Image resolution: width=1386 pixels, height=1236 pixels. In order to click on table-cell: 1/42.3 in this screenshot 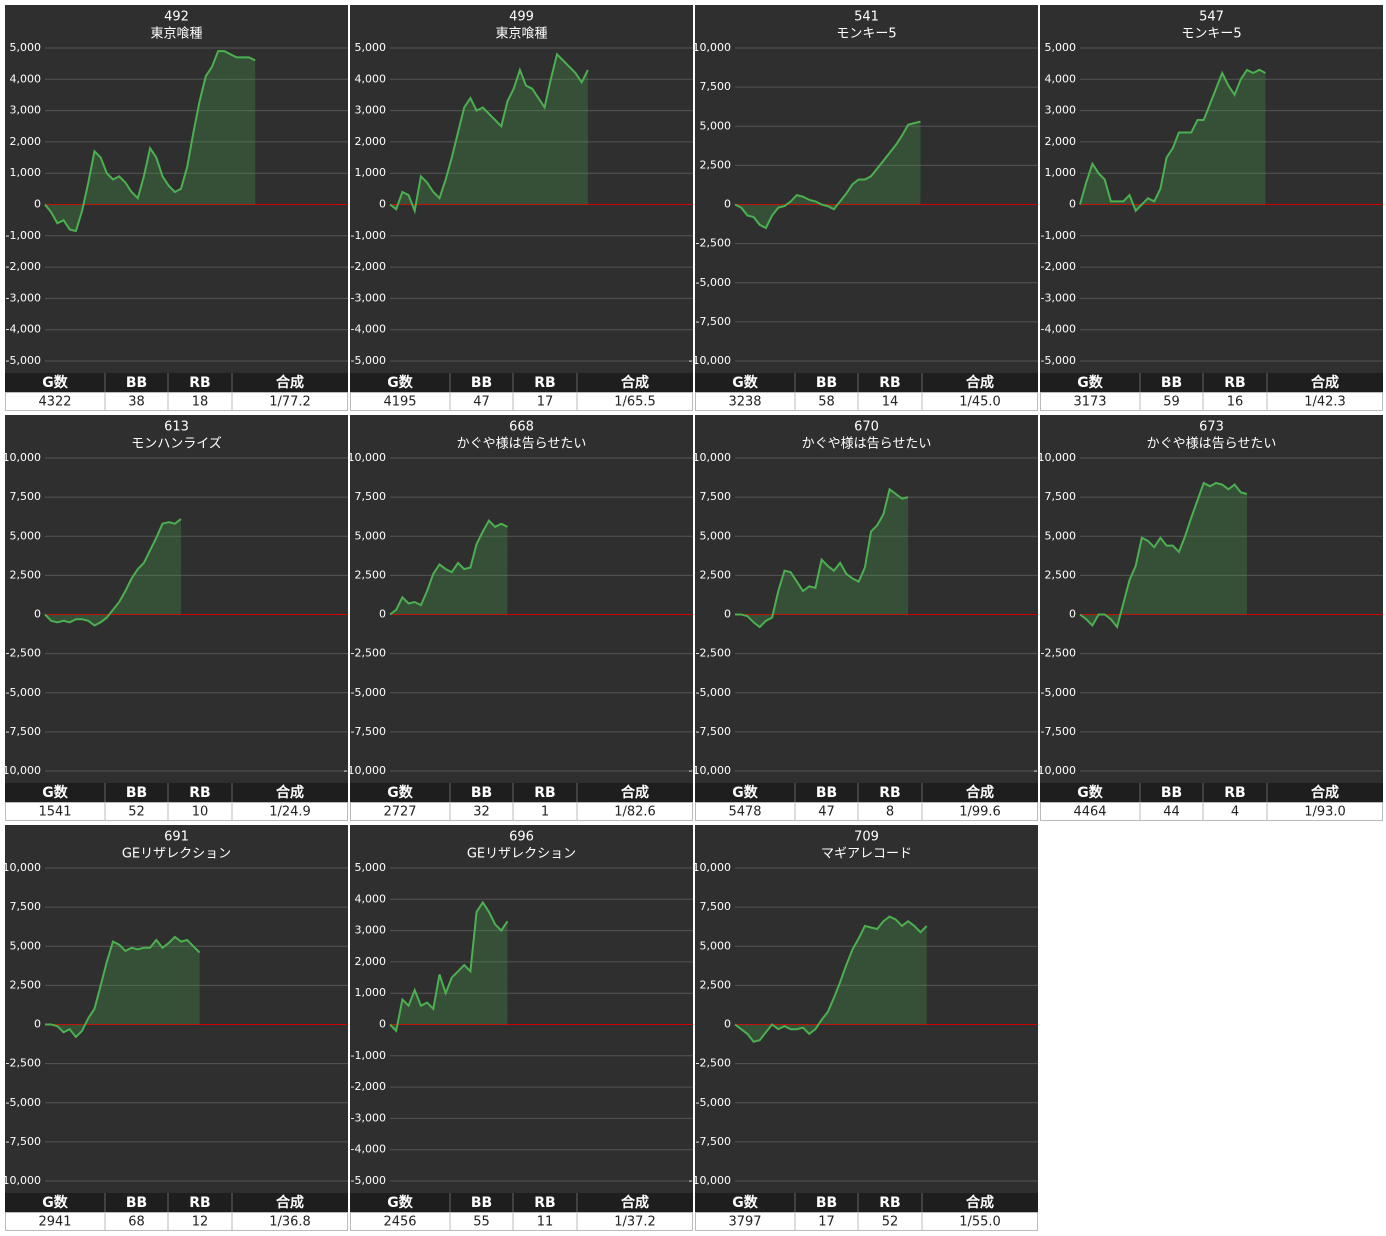, I will do `click(1325, 402)`.